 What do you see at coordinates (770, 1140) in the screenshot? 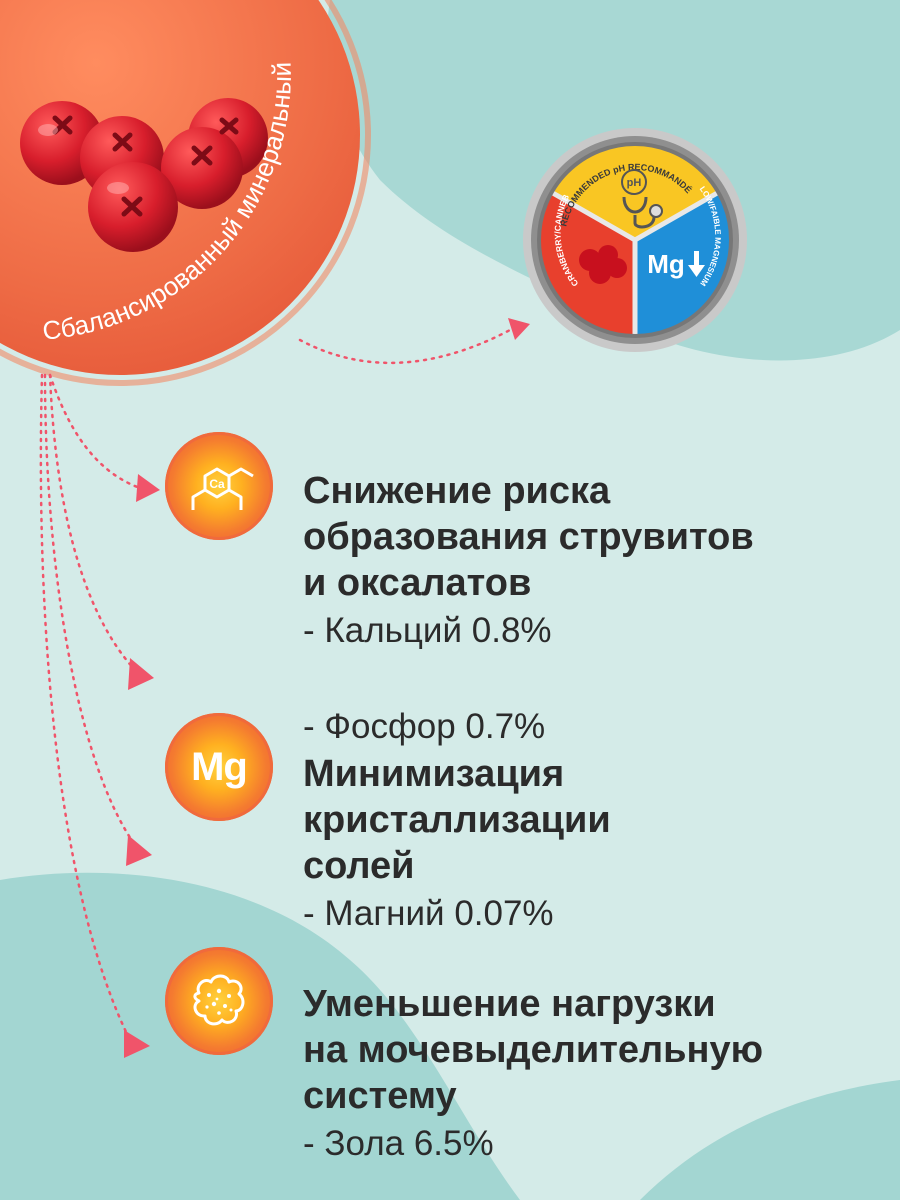
I see `bottom-right-wave` at bounding box center [770, 1140].